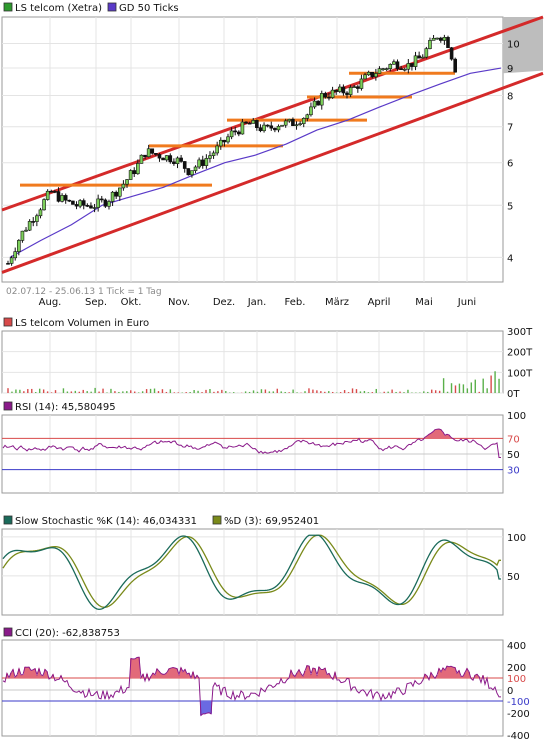 The width and height of the screenshot is (545, 747). What do you see at coordinates (516, 646) in the screenshot?
I see `cci-y-tick: 400` at bounding box center [516, 646].